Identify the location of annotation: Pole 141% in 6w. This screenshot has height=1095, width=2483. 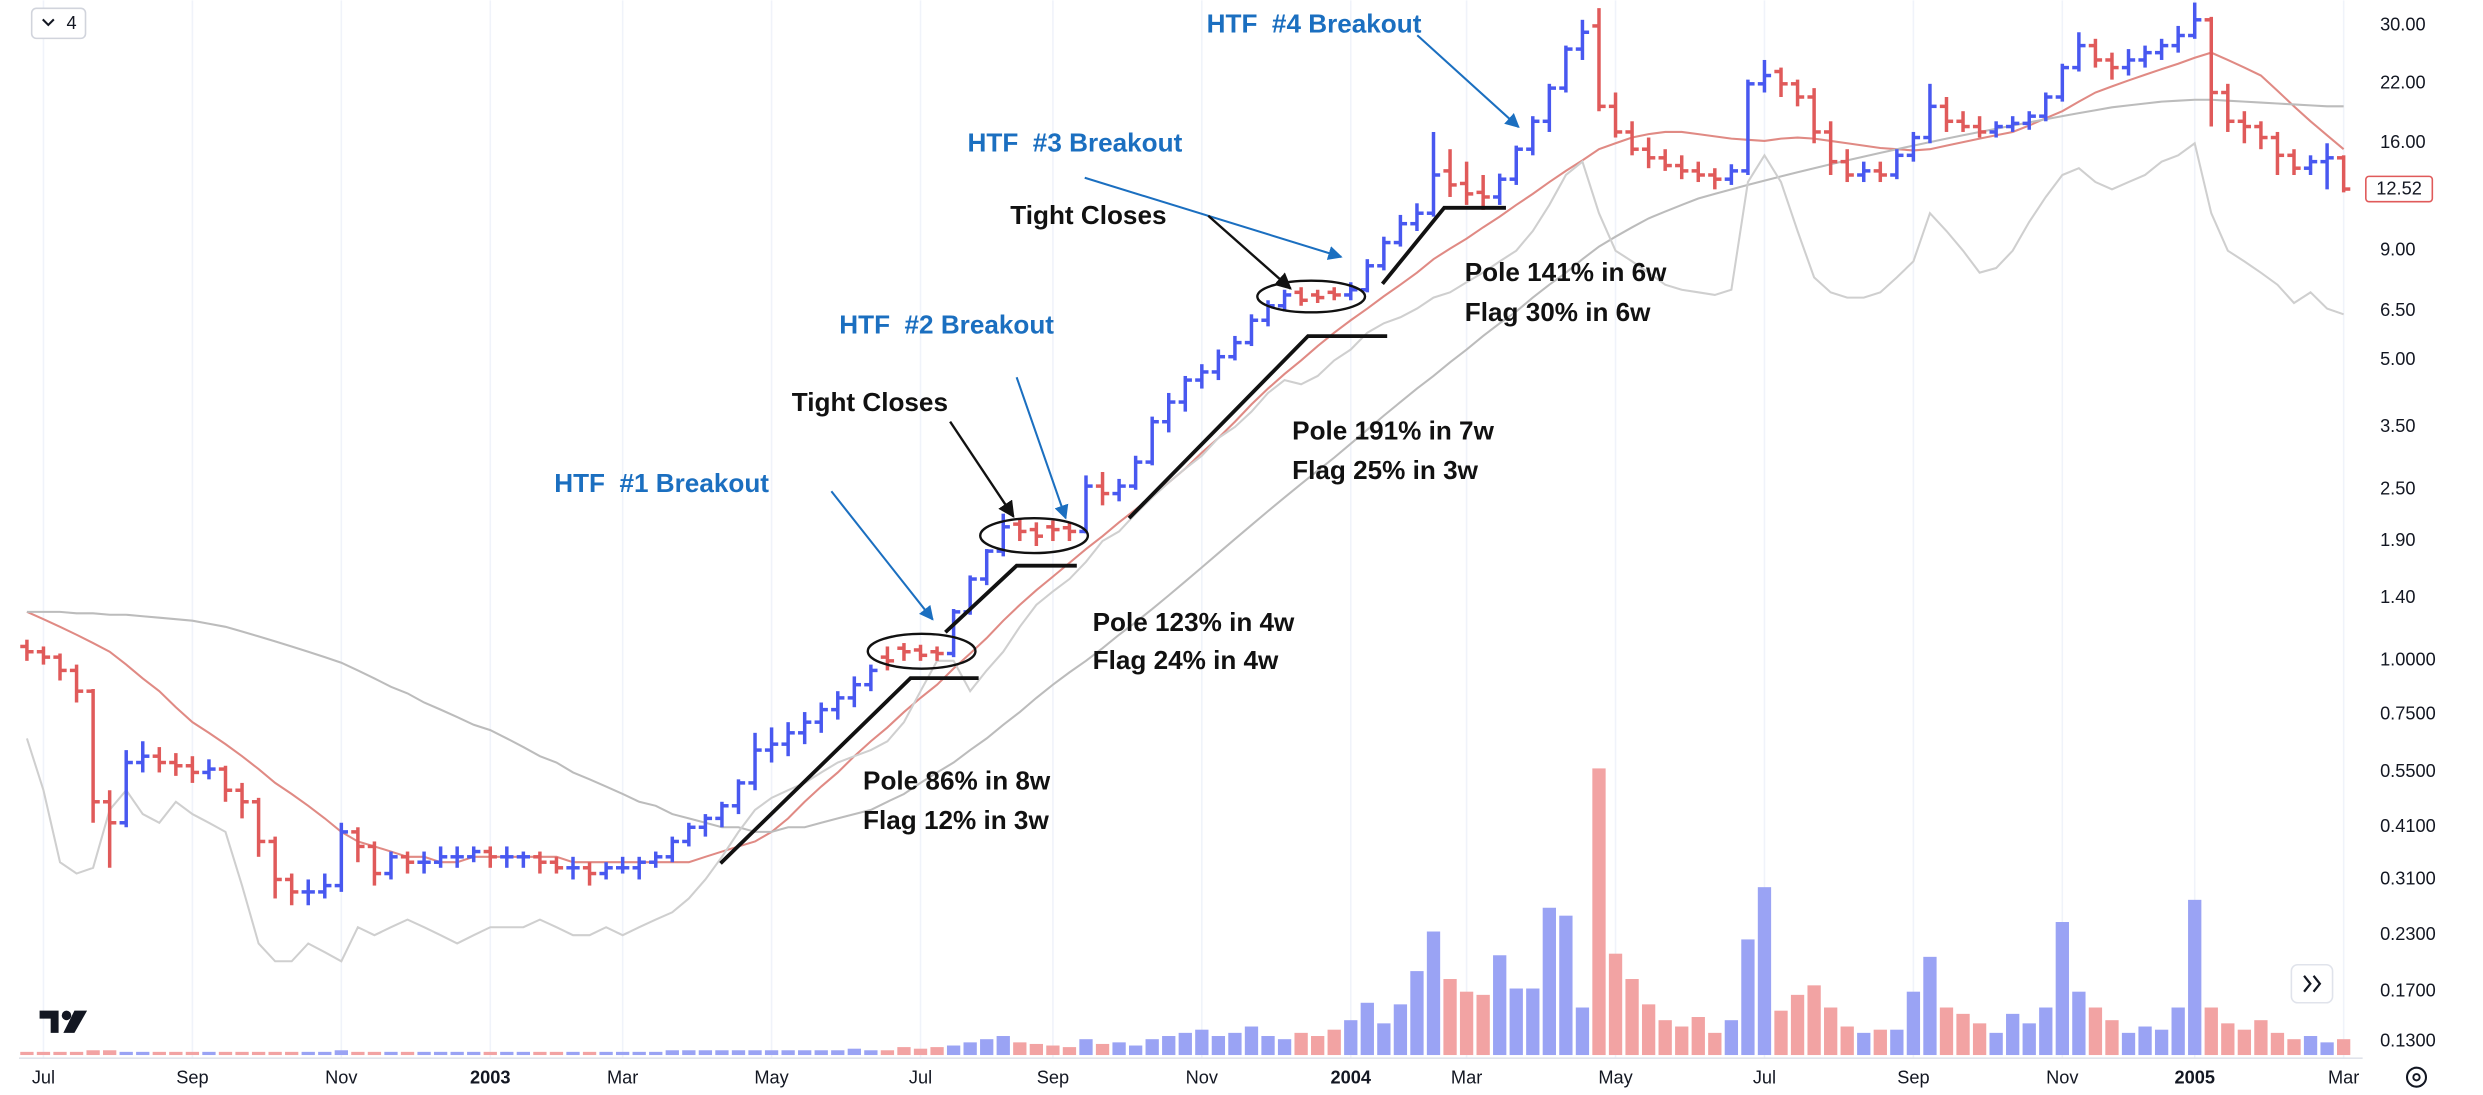
(1566, 272).